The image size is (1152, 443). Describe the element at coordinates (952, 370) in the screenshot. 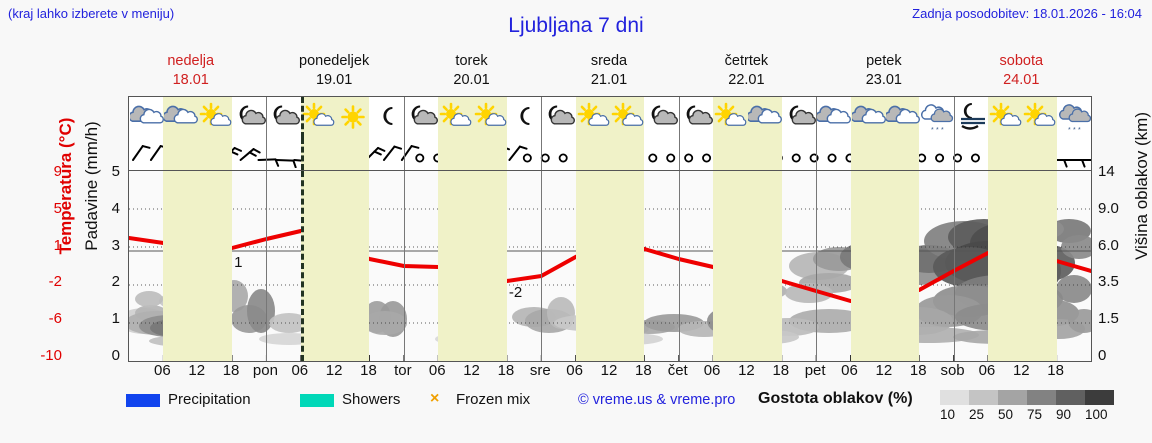

I see `time-tick: sob` at that location.